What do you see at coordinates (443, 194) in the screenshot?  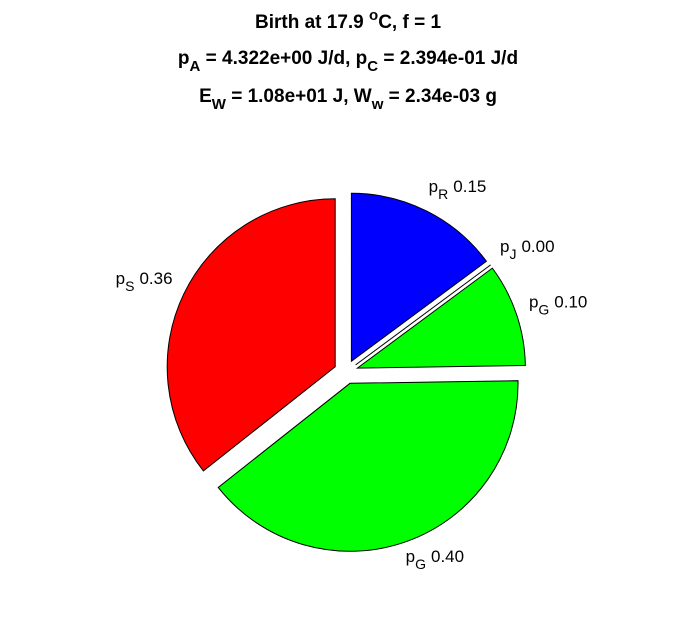 I see `label-sub: R` at bounding box center [443, 194].